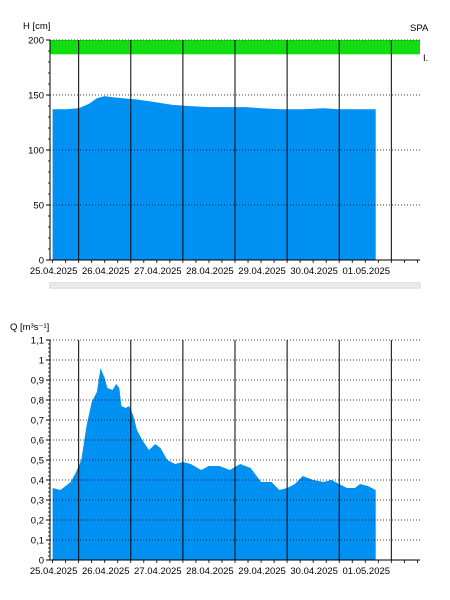 This screenshot has width=450, height=600. What do you see at coordinates (37, 381) in the screenshot?
I see `y-tick-label: 0,9` at bounding box center [37, 381].